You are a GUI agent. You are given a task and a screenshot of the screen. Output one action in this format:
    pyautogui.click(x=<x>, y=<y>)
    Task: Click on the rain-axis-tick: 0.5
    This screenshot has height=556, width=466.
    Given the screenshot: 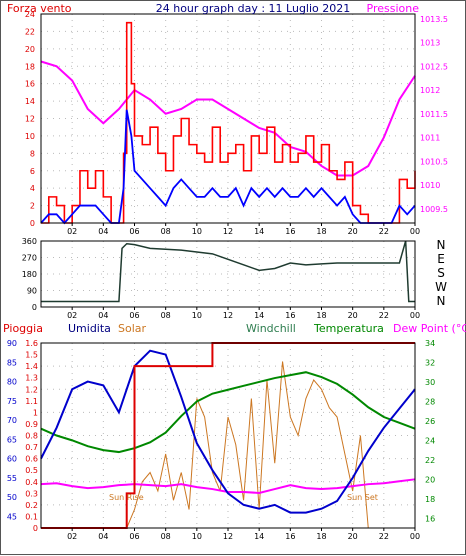 What is the action you would take?
    pyautogui.click(x=31, y=470)
    